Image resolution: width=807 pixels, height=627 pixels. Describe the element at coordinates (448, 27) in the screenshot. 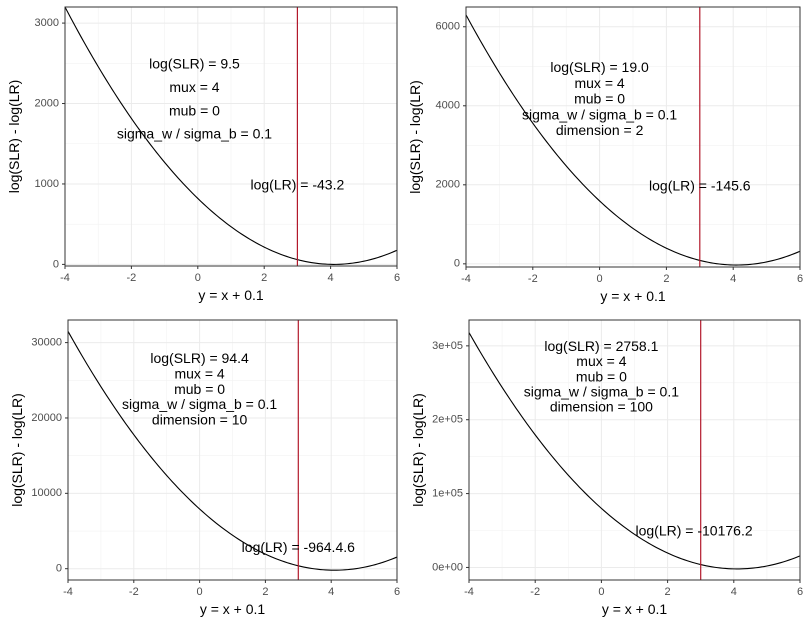

I see `y-tick-label: 6000` at that location.